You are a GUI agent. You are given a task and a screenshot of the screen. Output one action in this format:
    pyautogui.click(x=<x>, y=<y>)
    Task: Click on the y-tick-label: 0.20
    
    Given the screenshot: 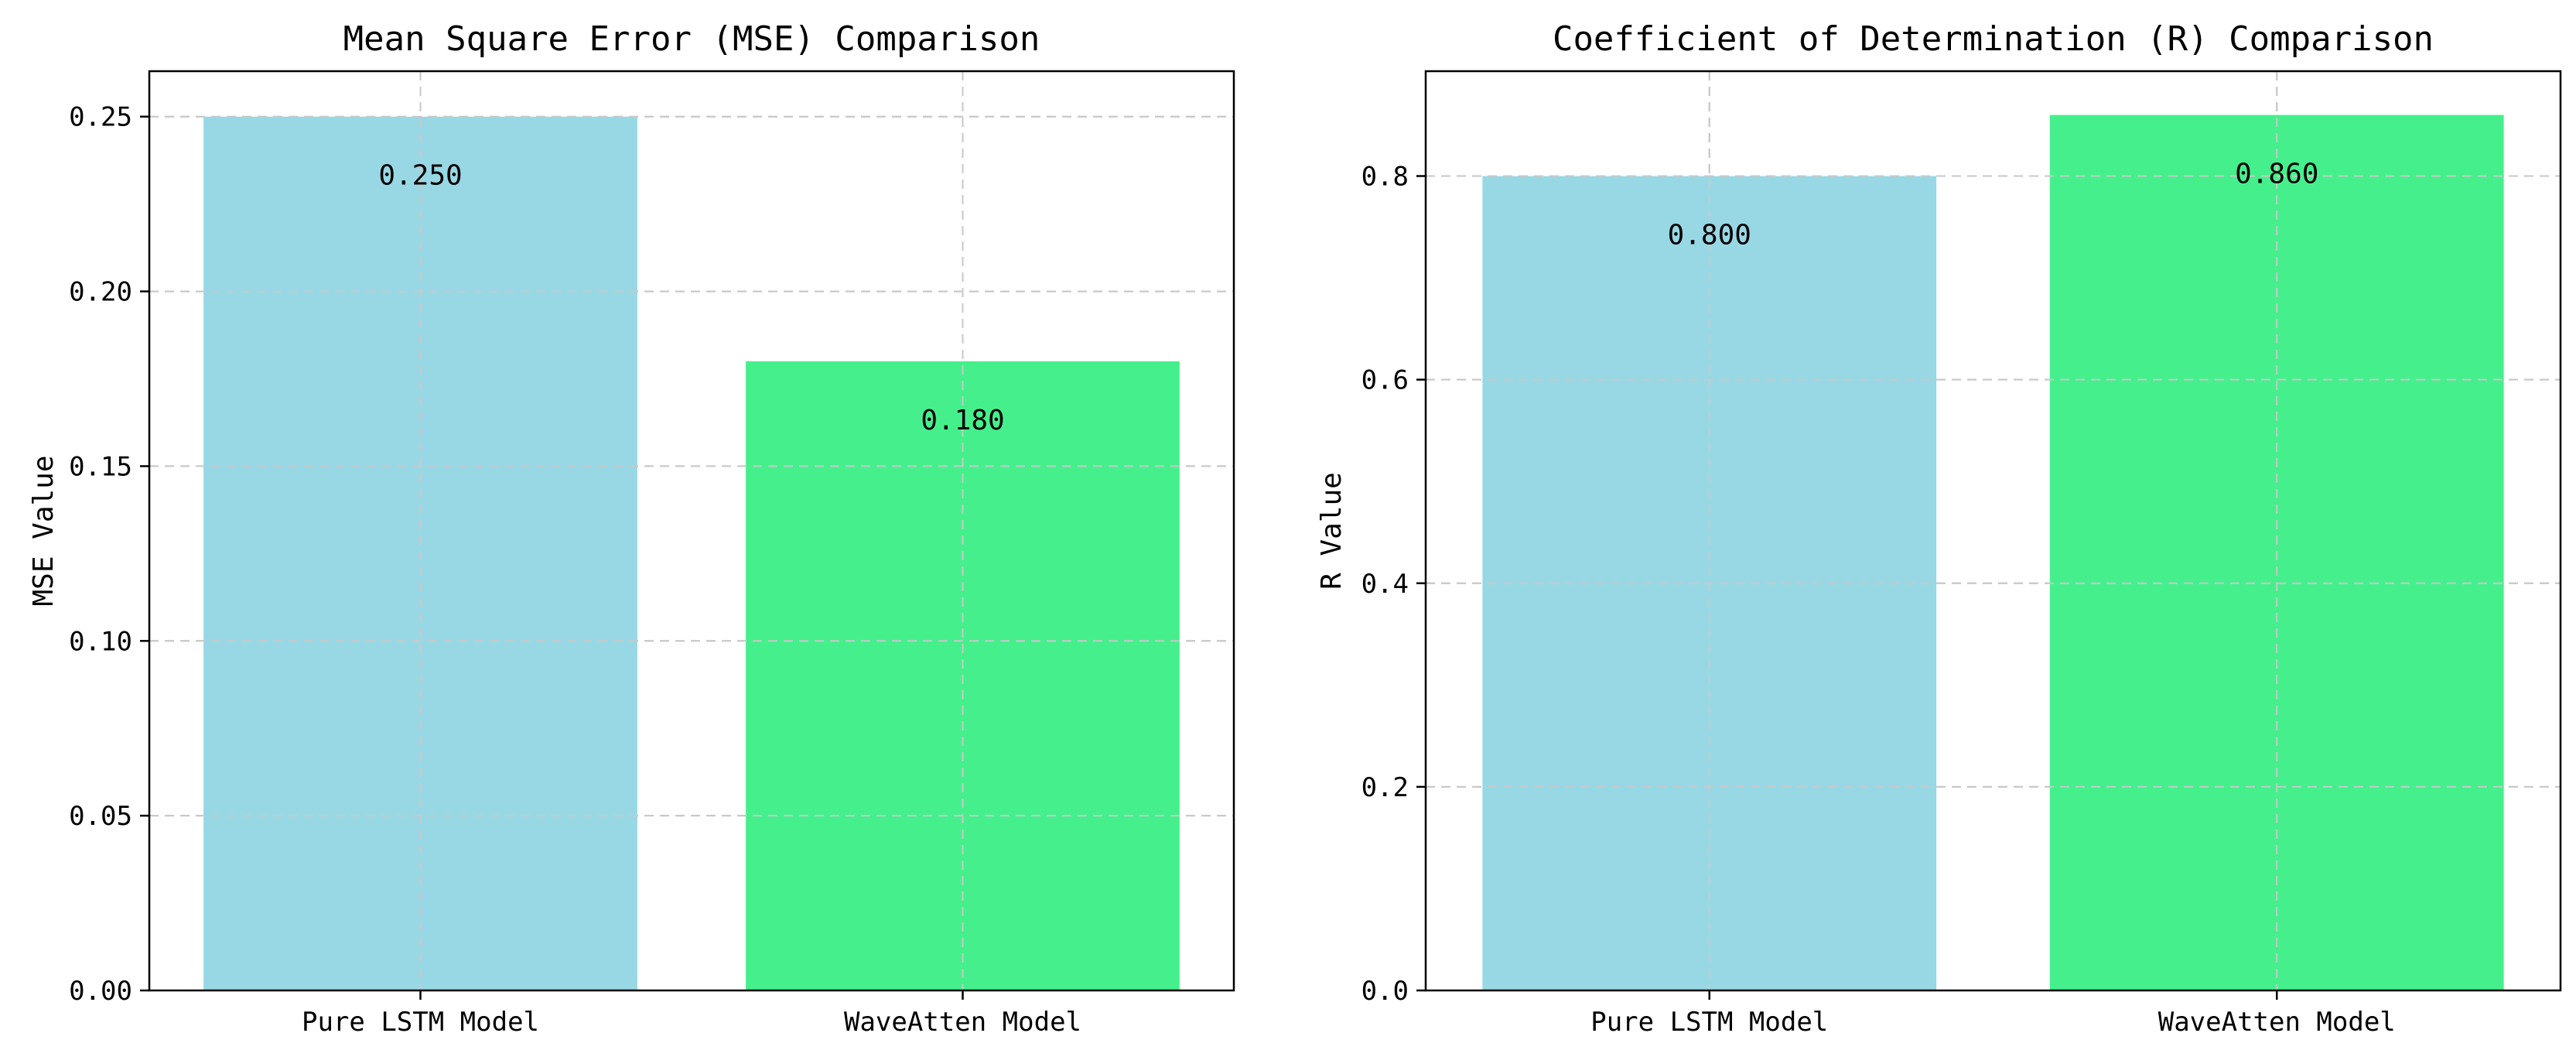 What is the action you would take?
    pyautogui.click(x=100, y=292)
    